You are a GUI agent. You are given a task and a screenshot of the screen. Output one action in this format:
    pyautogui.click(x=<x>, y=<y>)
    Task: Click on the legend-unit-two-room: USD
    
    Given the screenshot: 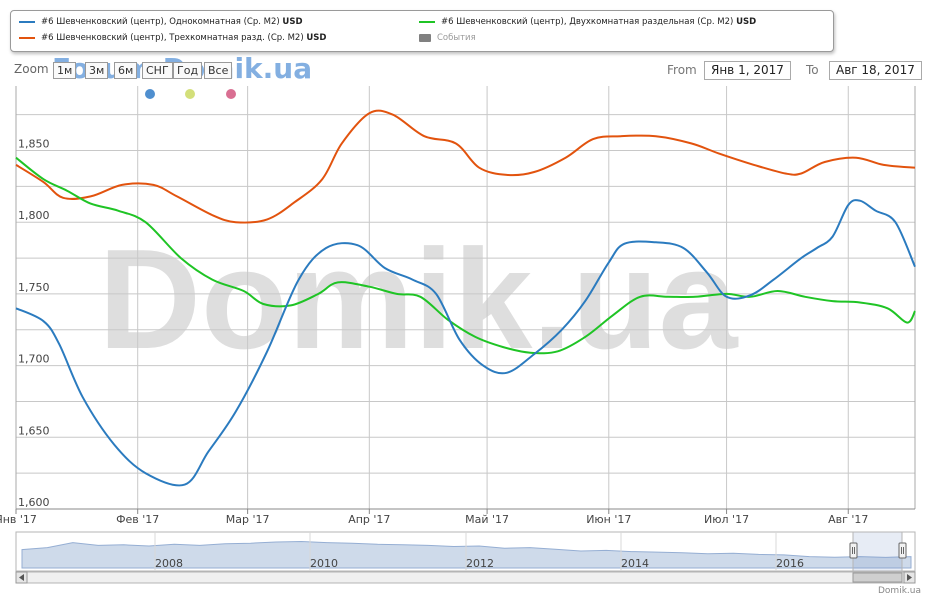 What is the action you would take?
    pyautogui.click(x=746, y=22)
    